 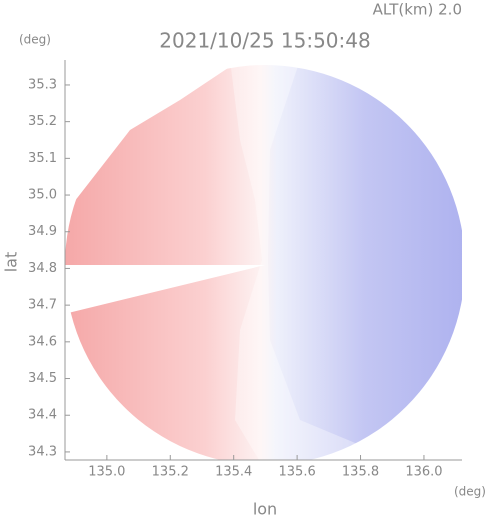 I want to click on x-tick-label: 135.4, so click(x=233, y=472).